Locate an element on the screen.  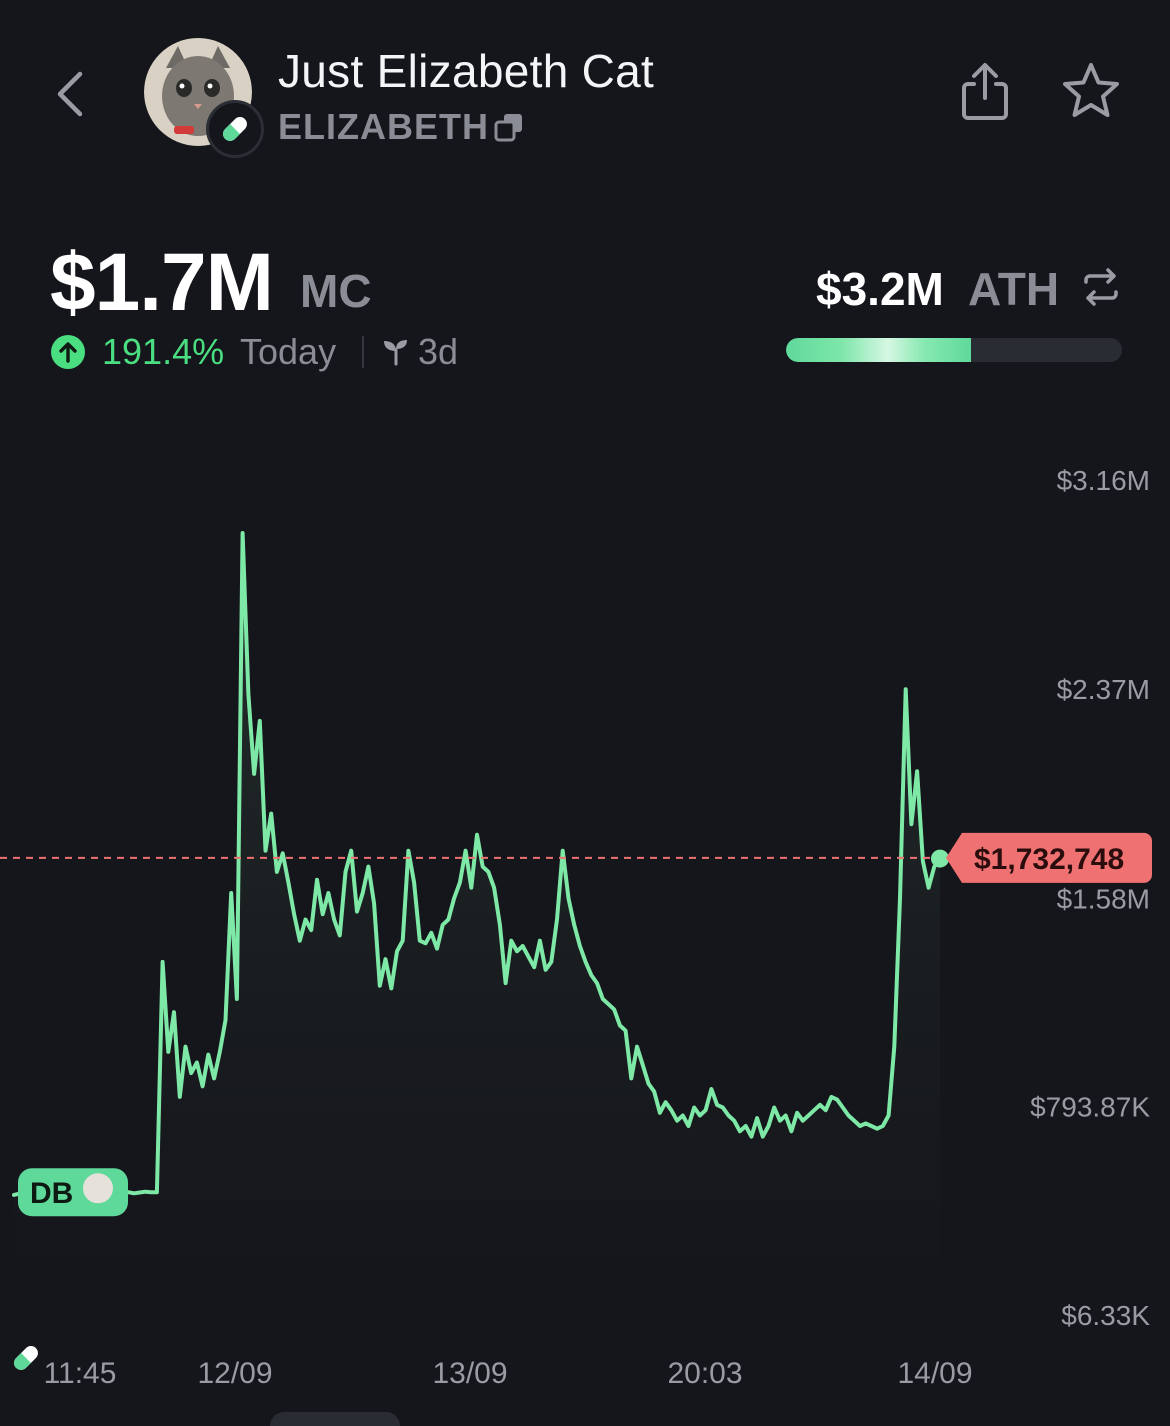
x-axis-tick-label: 11:45 is located at coordinates (80, 1373).